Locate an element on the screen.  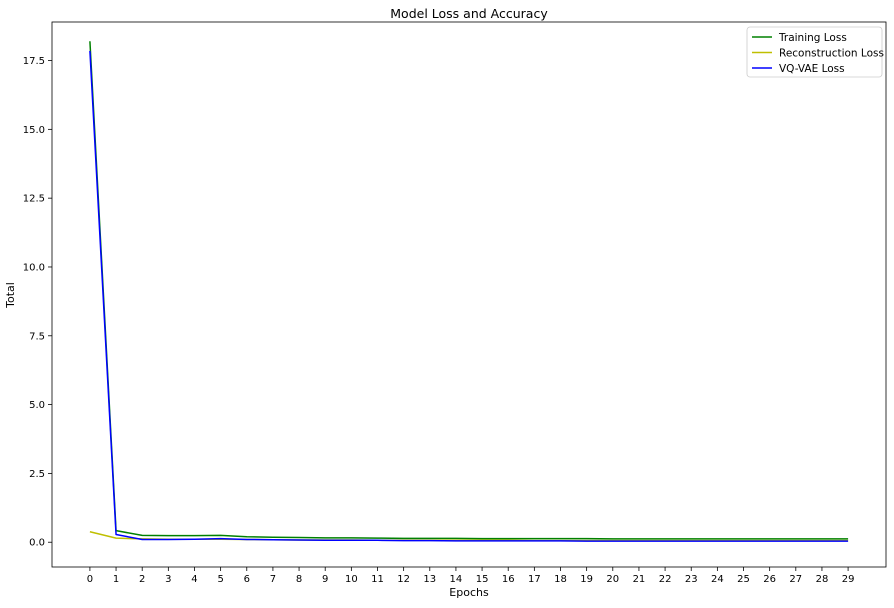
x-tick-label: 13 is located at coordinates (429, 579).